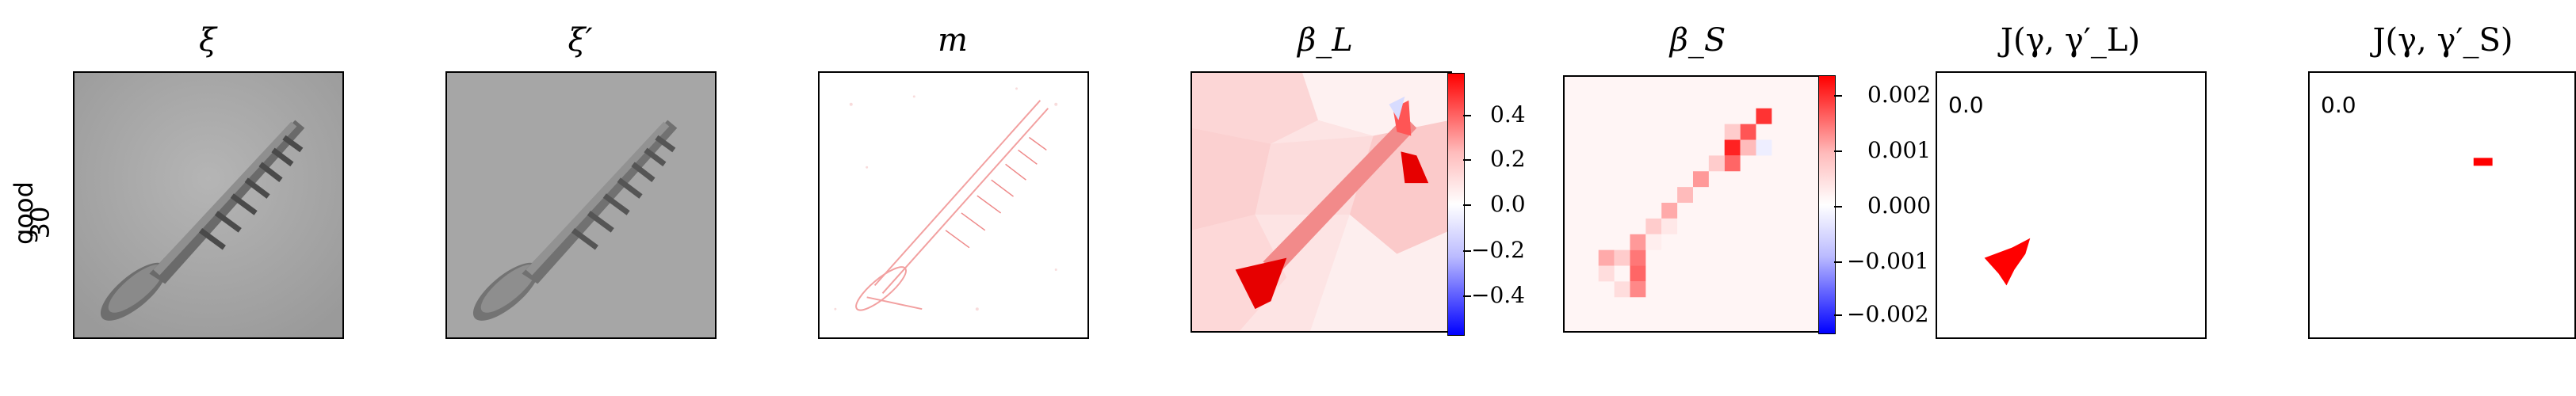 The image size is (2576, 396). Describe the element at coordinates (2071, 205) in the screenshot. I see `panel-j-l-image: 0.0` at that location.